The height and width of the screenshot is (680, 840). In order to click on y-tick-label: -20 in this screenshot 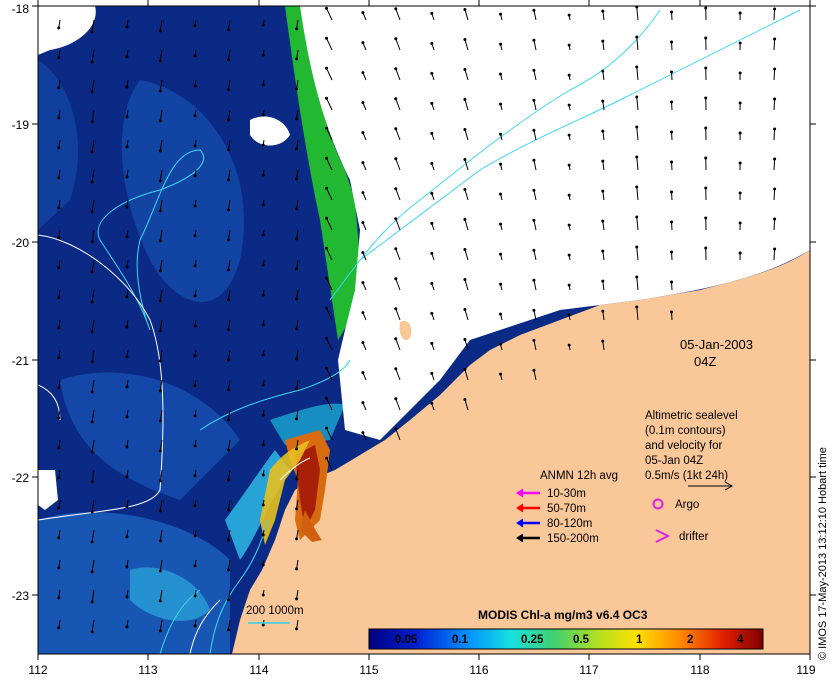, I will do `click(21, 243)`.